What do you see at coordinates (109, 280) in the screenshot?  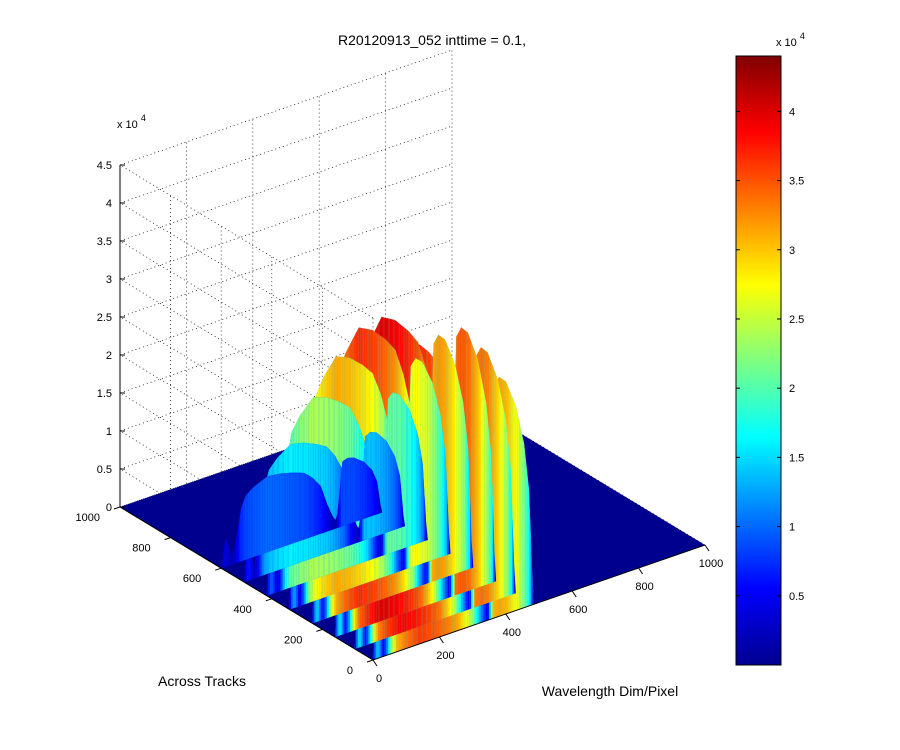 I see `z-tick-label-6: 3` at bounding box center [109, 280].